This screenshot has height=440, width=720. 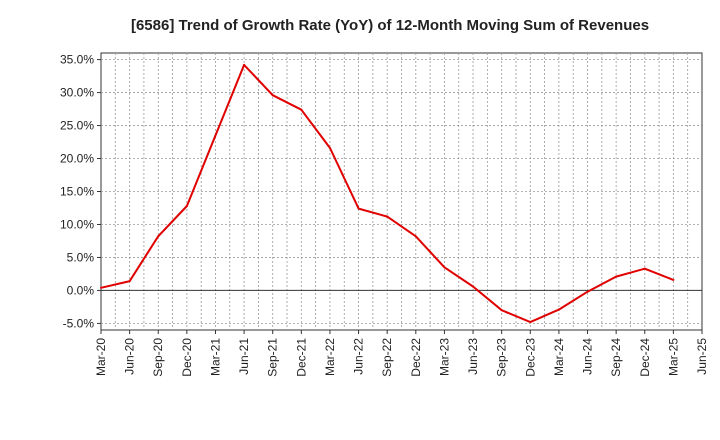 I want to click on y-tick-label: 35.0%, so click(x=77, y=60).